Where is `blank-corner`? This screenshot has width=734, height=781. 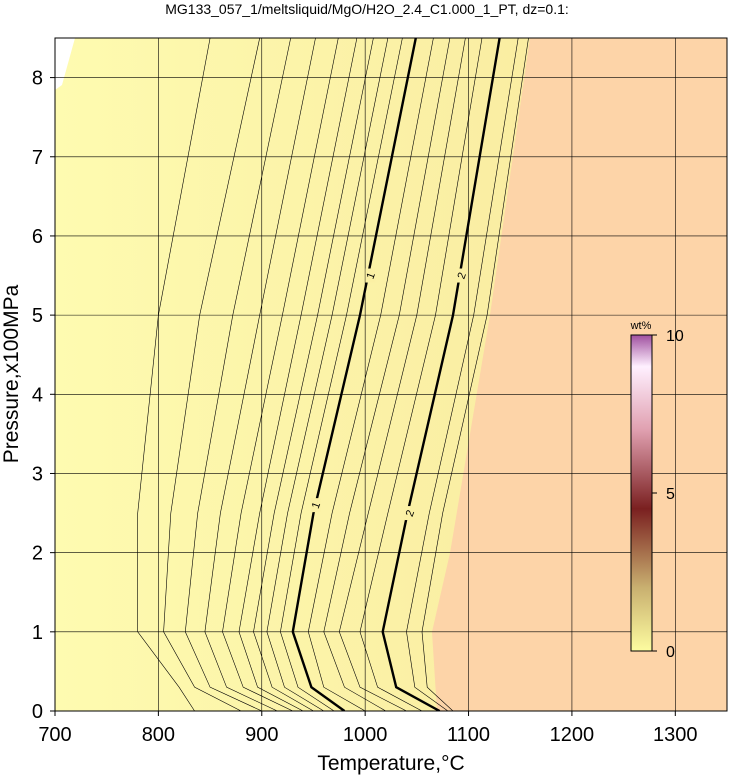 blank-corner is located at coordinates (65, 64).